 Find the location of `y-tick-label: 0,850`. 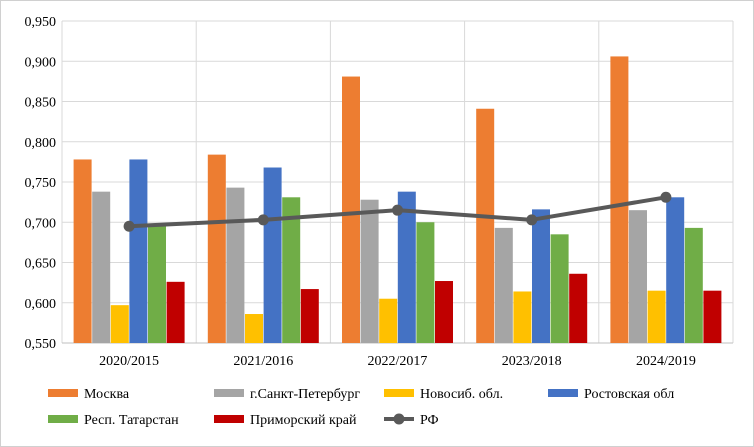

y-tick-label: 0,850 is located at coordinates (41, 103).